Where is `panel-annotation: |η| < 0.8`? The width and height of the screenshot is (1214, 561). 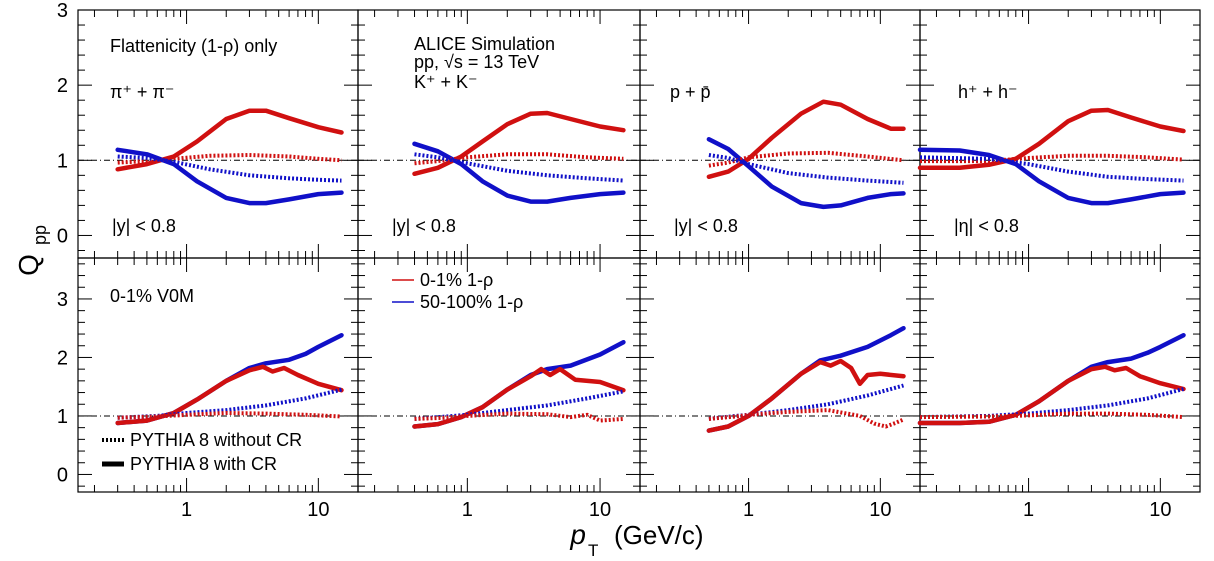
panel-annotation: |η| < 0.8 is located at coordinates (986, 226).